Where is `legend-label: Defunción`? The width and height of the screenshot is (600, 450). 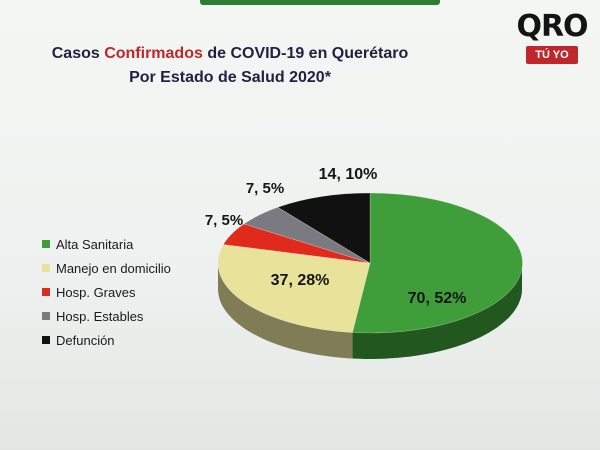 legend-label: Defunción is located at coordinates (85, 340).